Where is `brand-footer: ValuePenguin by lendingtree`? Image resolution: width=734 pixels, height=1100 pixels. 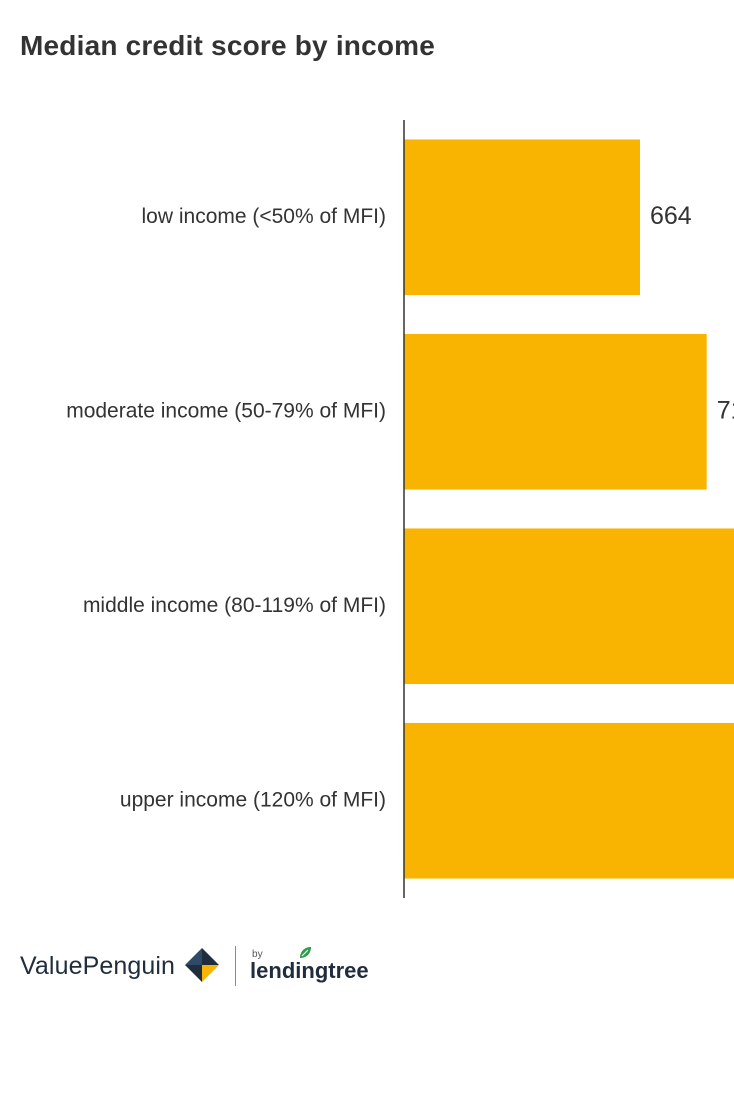
brand-footer: ValuePenguin by lendingtree is located at coordinates (194, 966).